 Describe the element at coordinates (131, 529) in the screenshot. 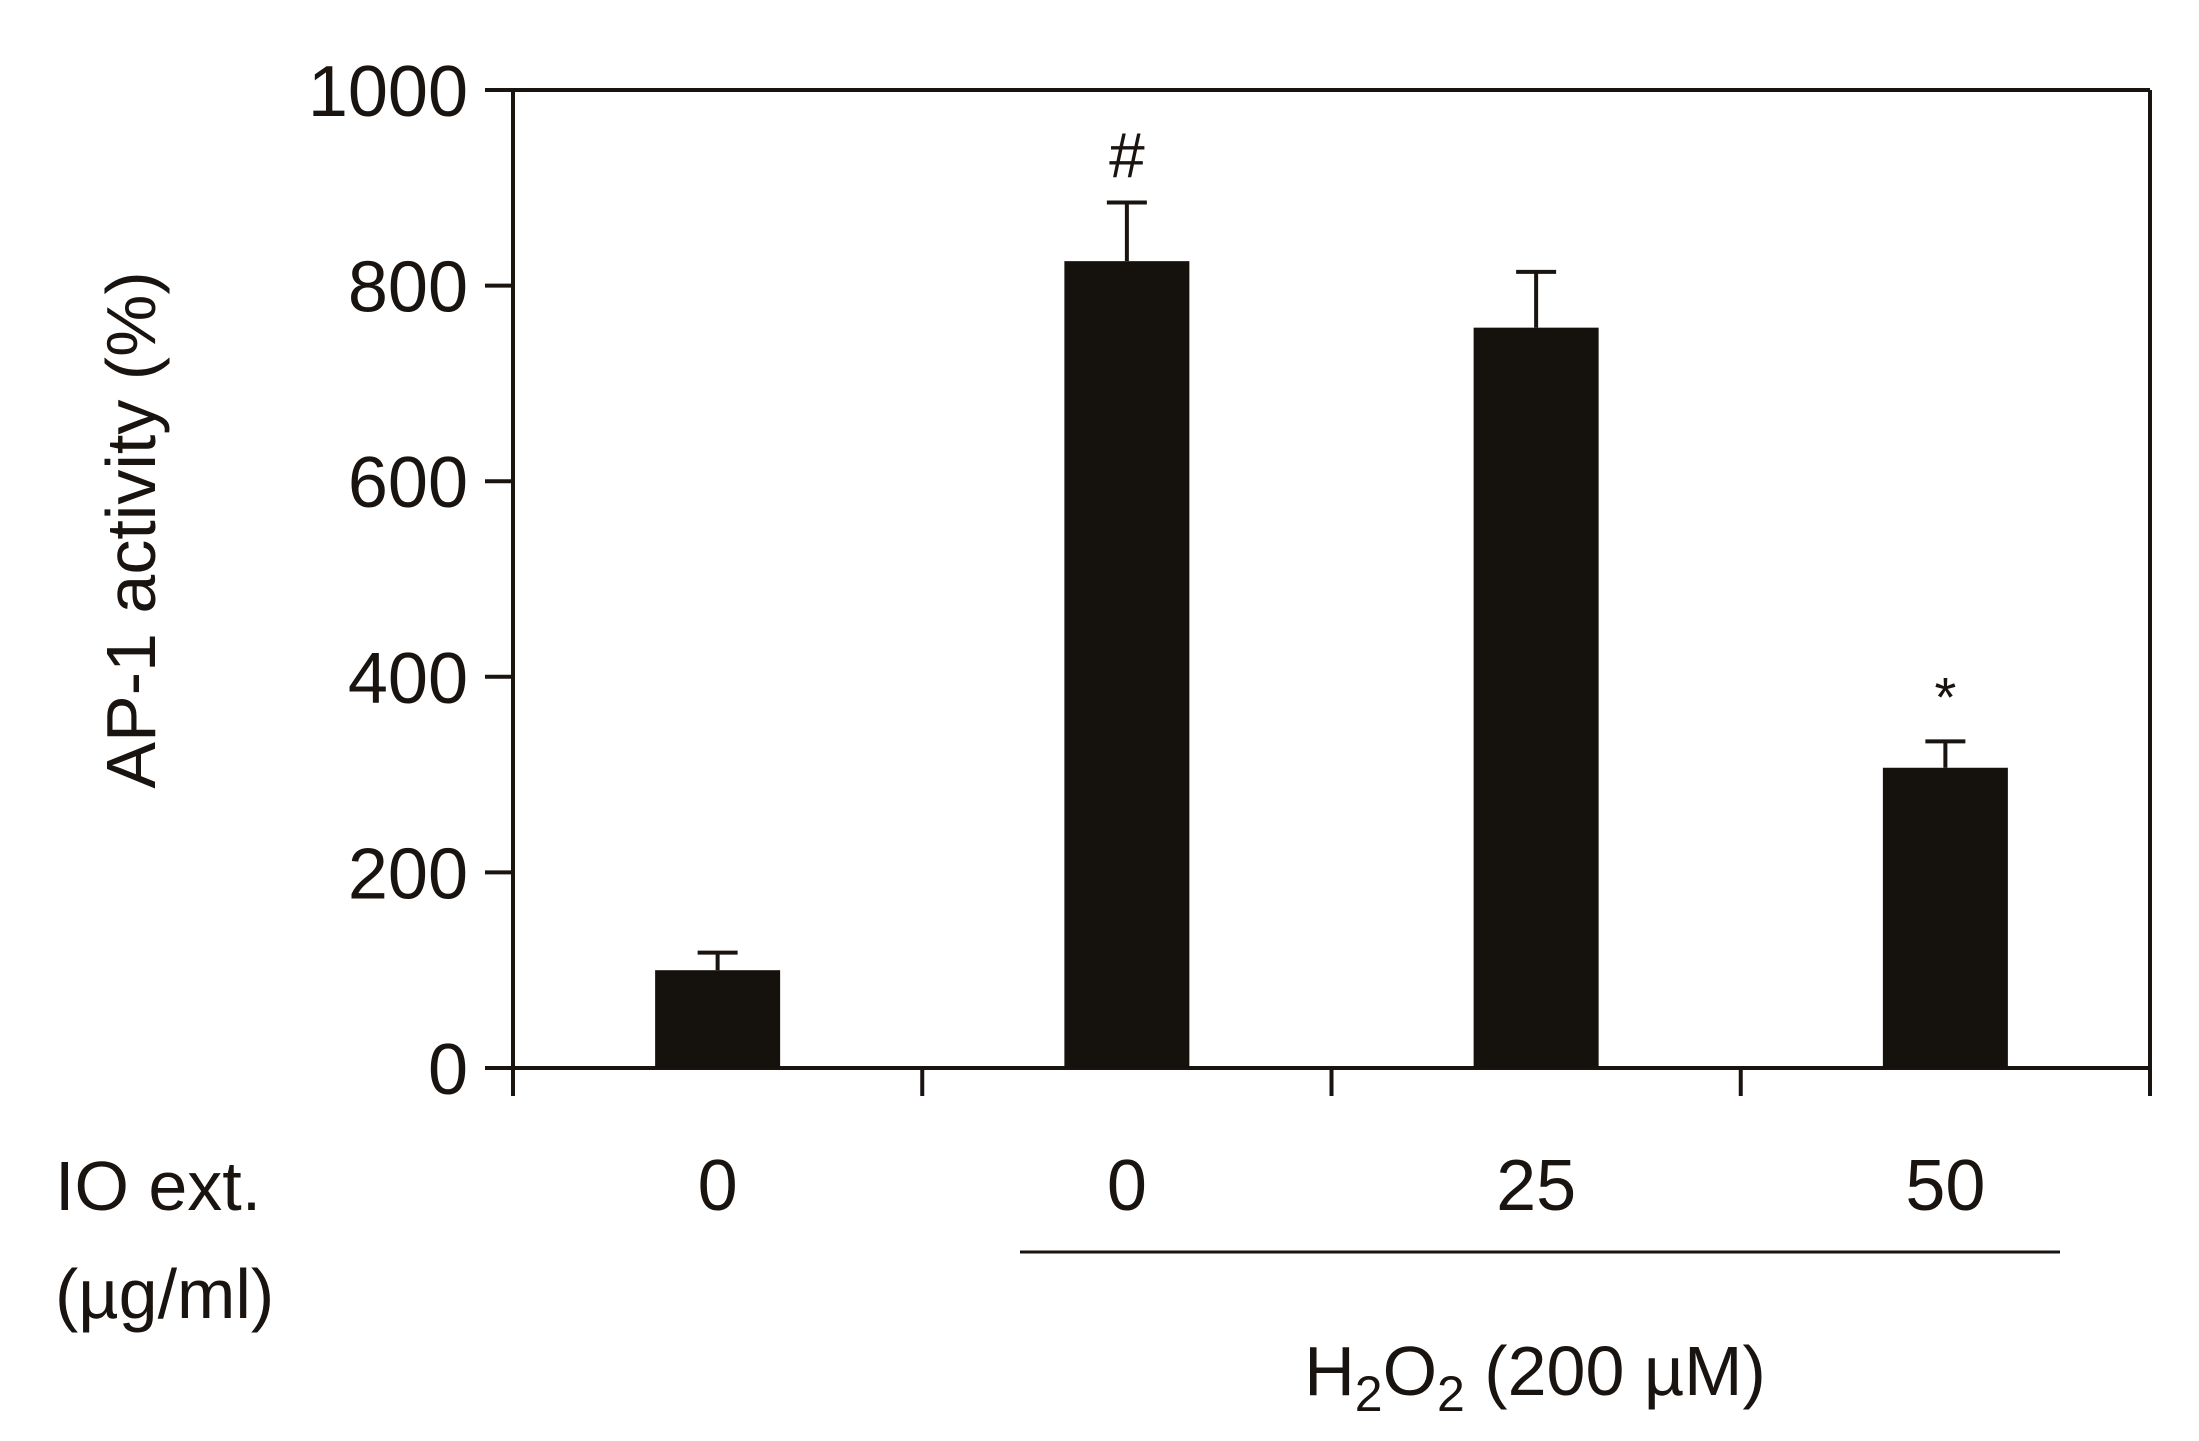

I see `y-axis-label: AP-1 activity (%)` at that location.